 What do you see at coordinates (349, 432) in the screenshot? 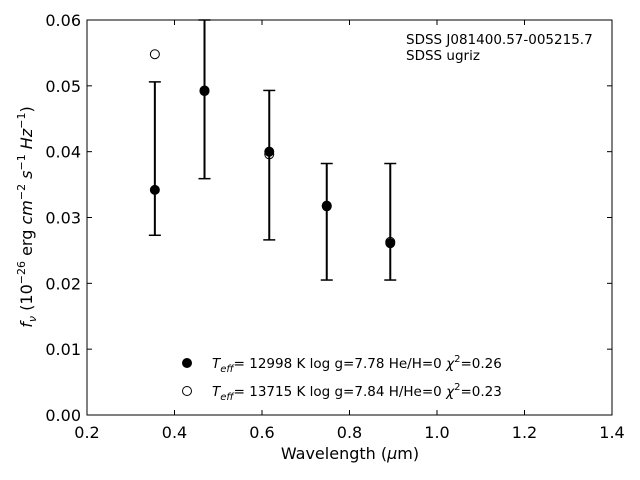
I see `x-tick-label: 0.8` at bounding box center [349, 432].